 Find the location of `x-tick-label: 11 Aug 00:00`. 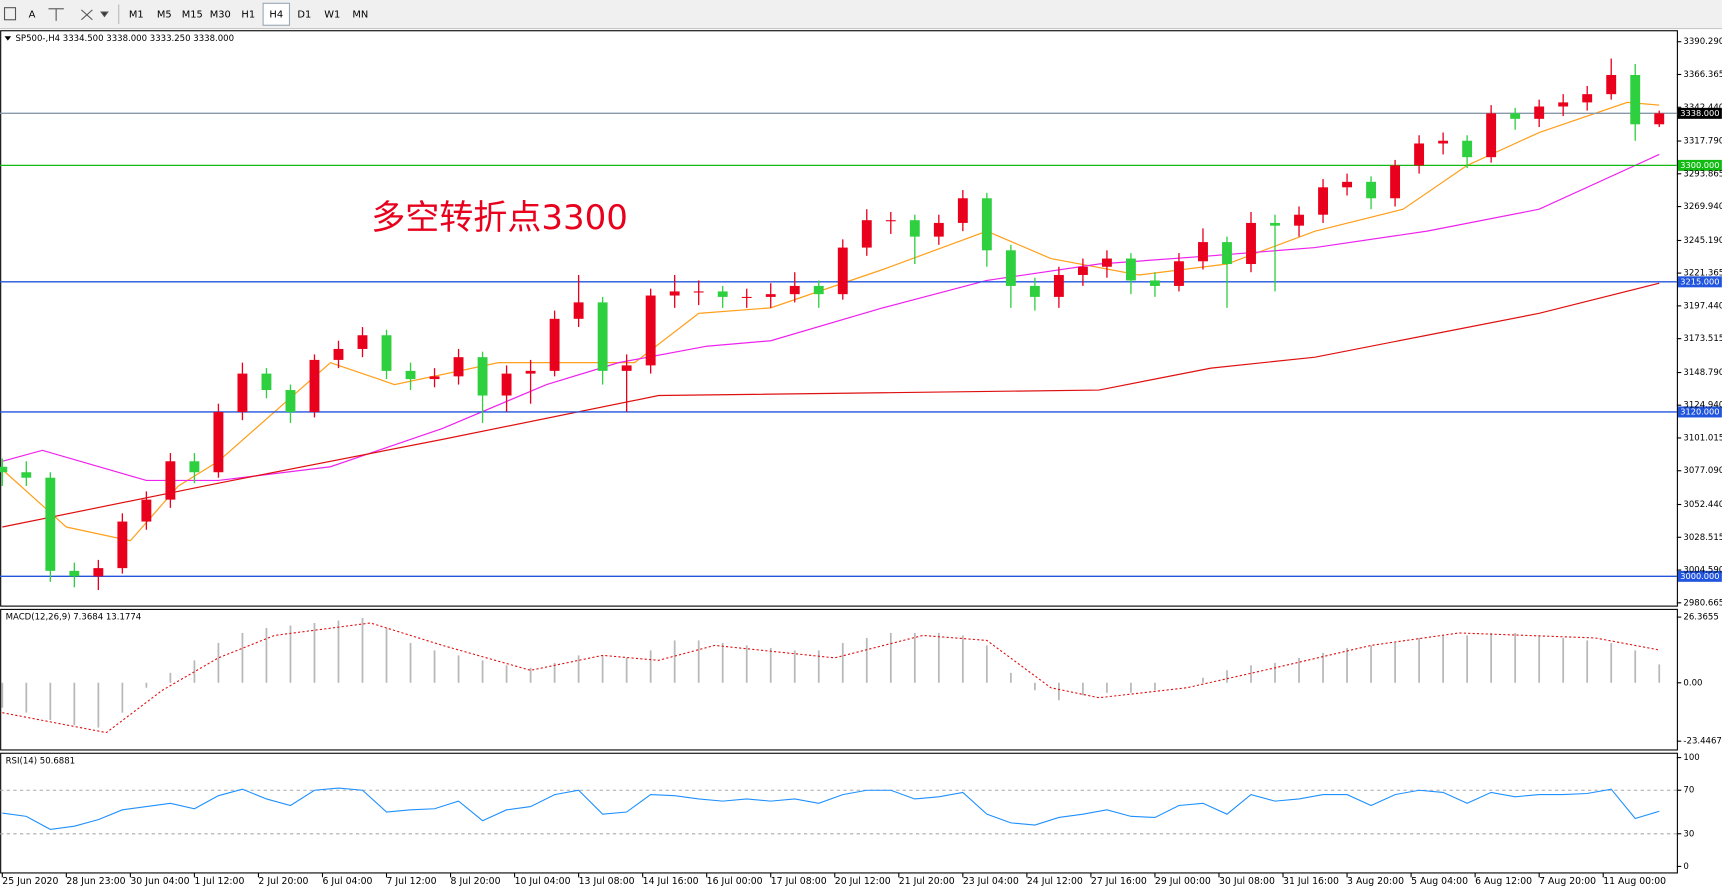

x-tick-label: 11 Aug 00:00 is located at coordinates (1634, 881).